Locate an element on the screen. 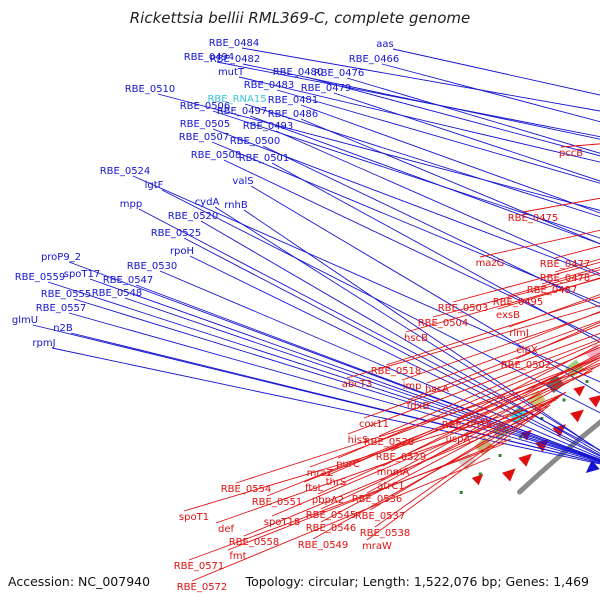  reverse-gene-label: mnmA is located at coordinates (393, 472).